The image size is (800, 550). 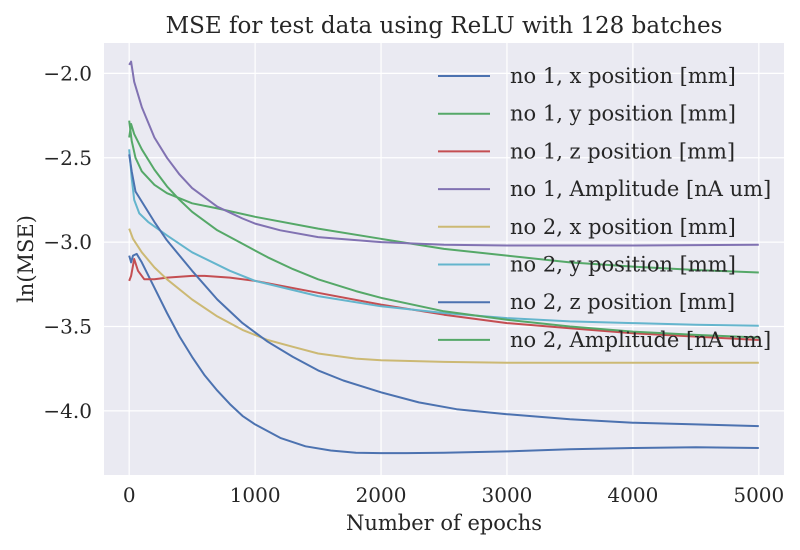 I want to click on legend-label: no 2, y position [mm], so click(x=623, y=265).